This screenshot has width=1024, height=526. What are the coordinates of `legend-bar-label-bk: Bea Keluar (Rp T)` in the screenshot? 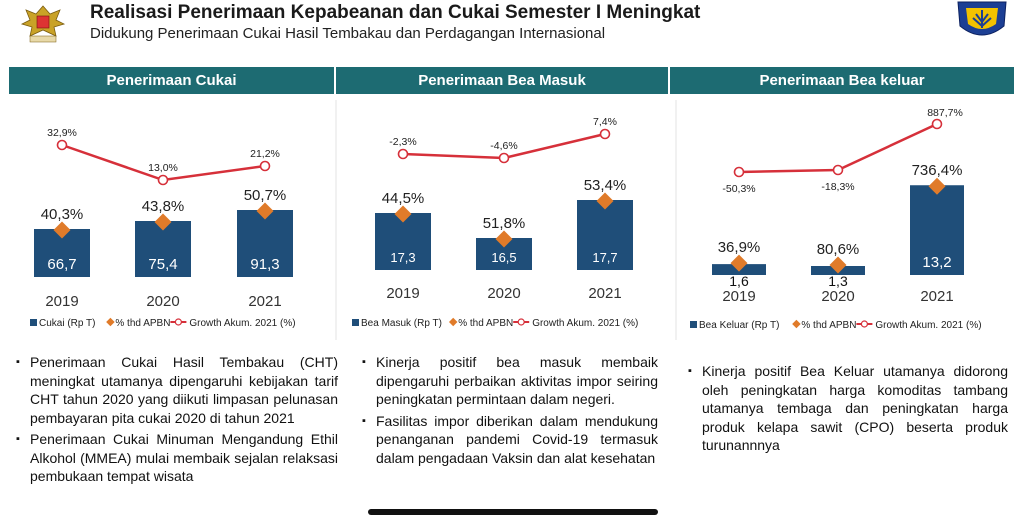 It's located at (739, 325).